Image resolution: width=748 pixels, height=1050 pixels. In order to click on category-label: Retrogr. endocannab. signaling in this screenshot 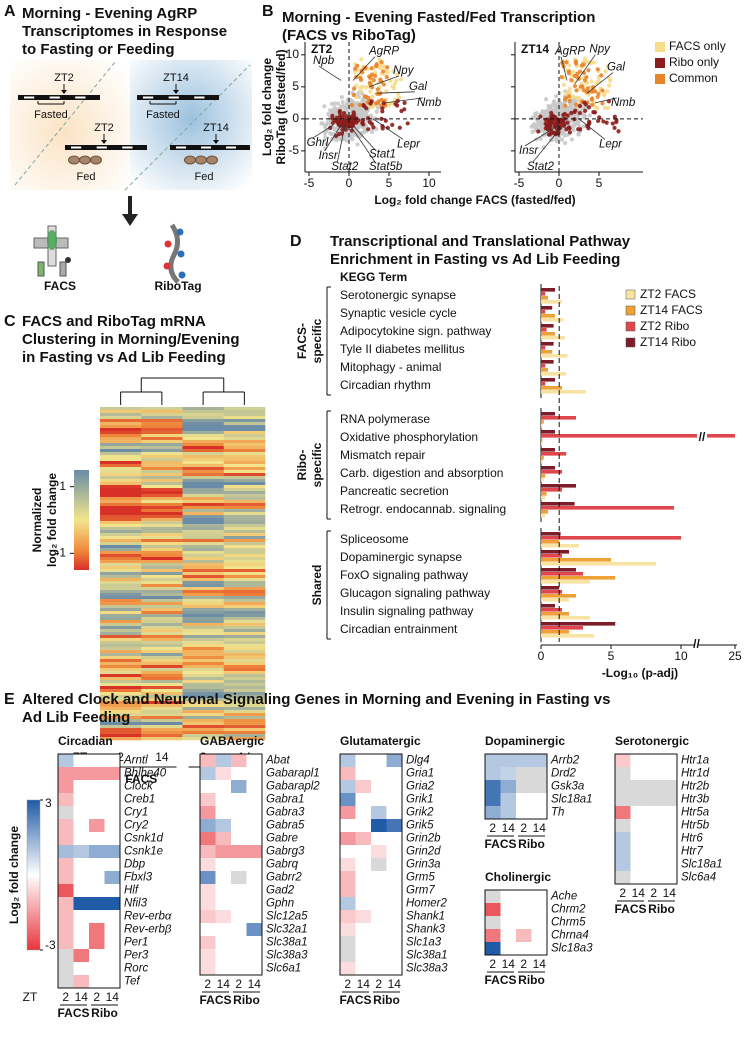, I will do `click(423, 509)`.